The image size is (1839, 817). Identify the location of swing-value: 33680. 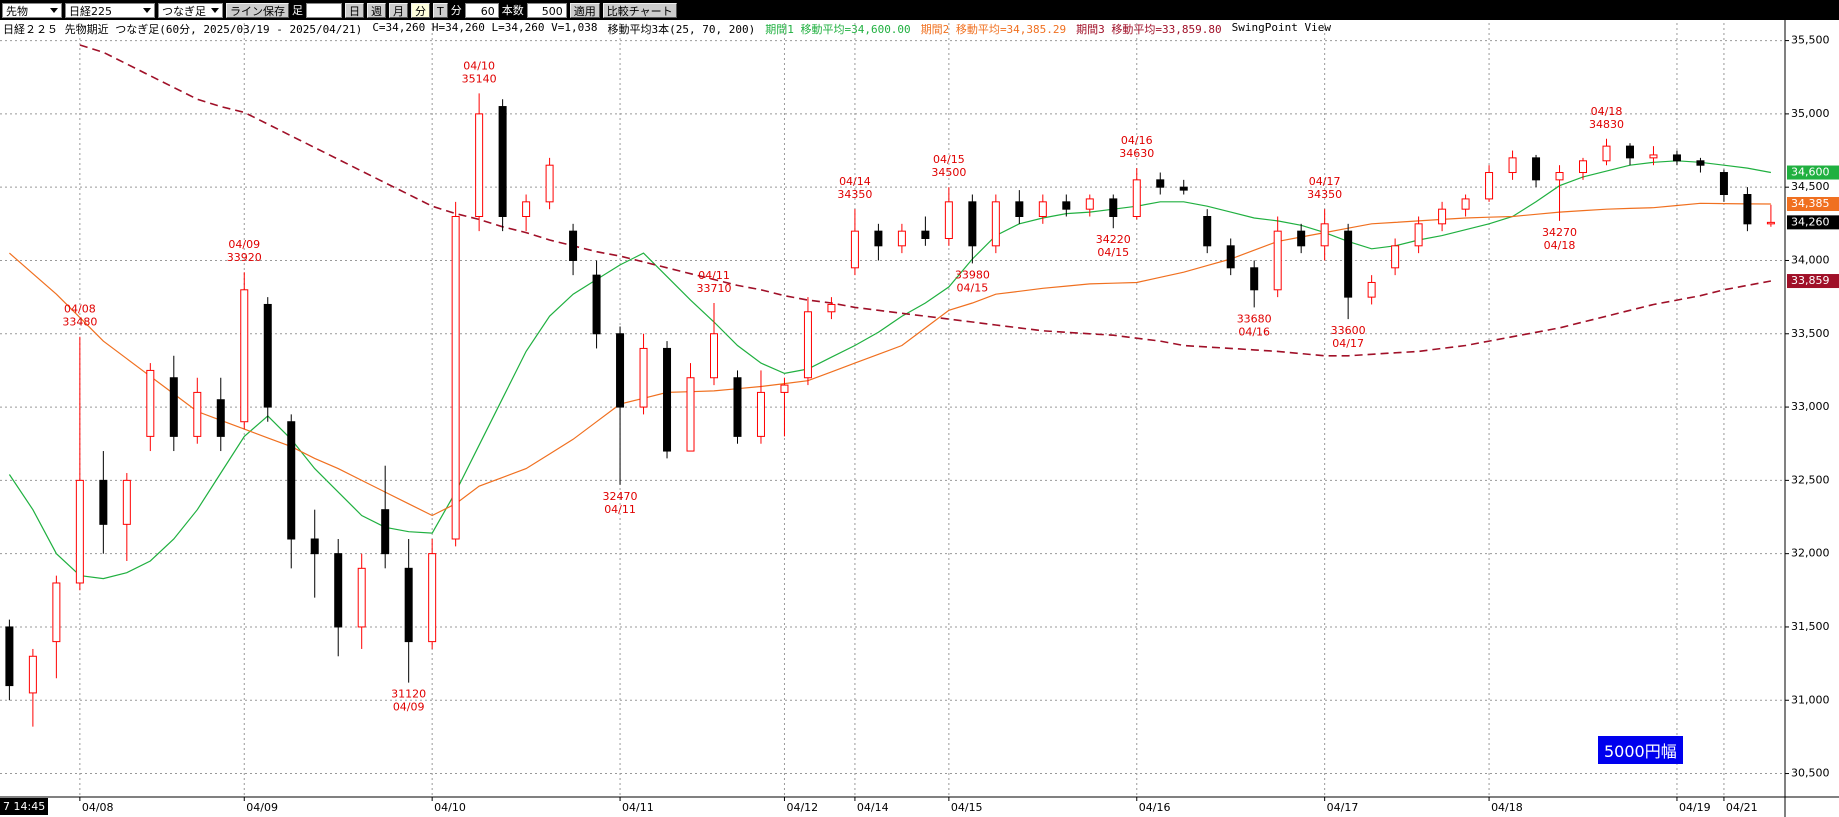
(1254, 318).